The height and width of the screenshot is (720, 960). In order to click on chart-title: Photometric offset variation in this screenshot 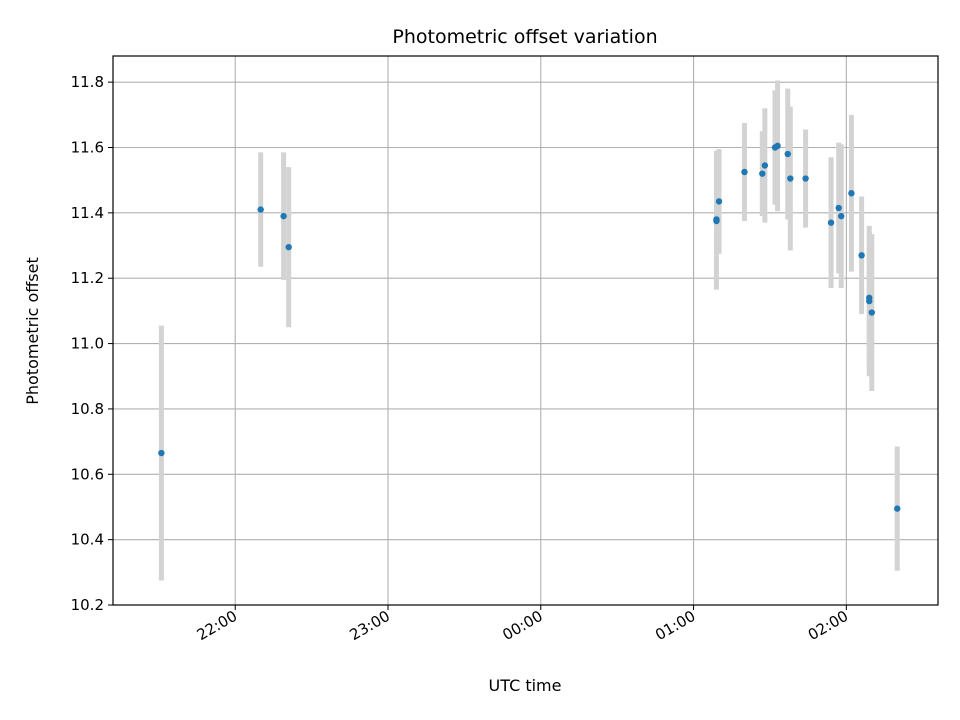, I will do `click(524, 37)`.